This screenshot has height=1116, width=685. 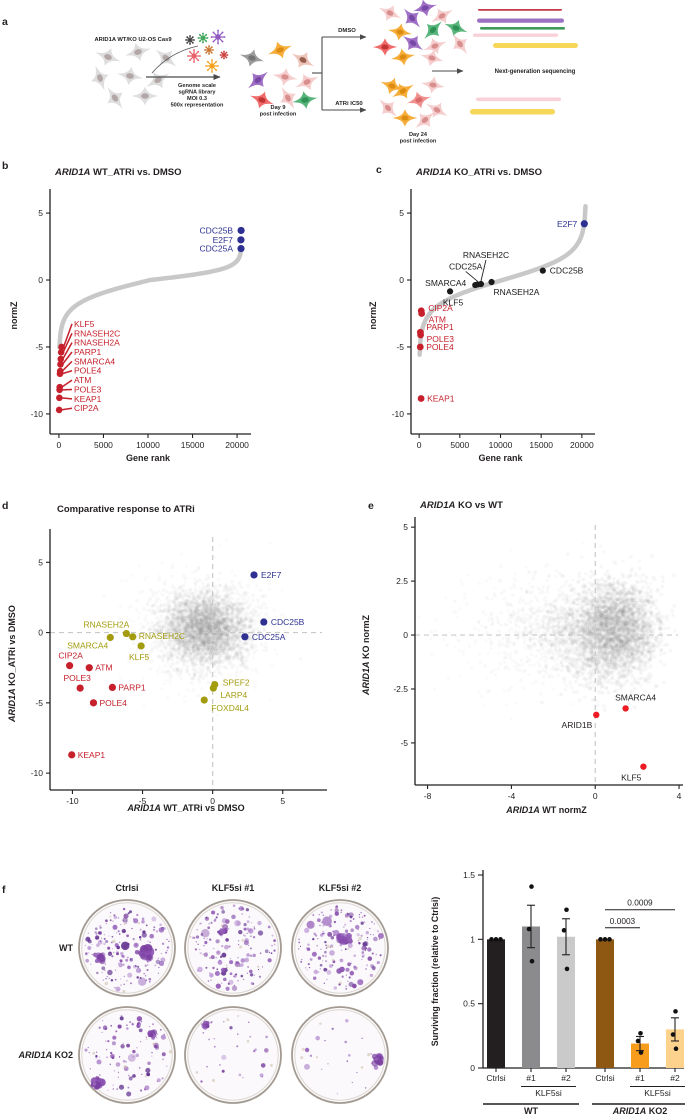 I want to click on point-CDC25A, so click(x=245, y=637).